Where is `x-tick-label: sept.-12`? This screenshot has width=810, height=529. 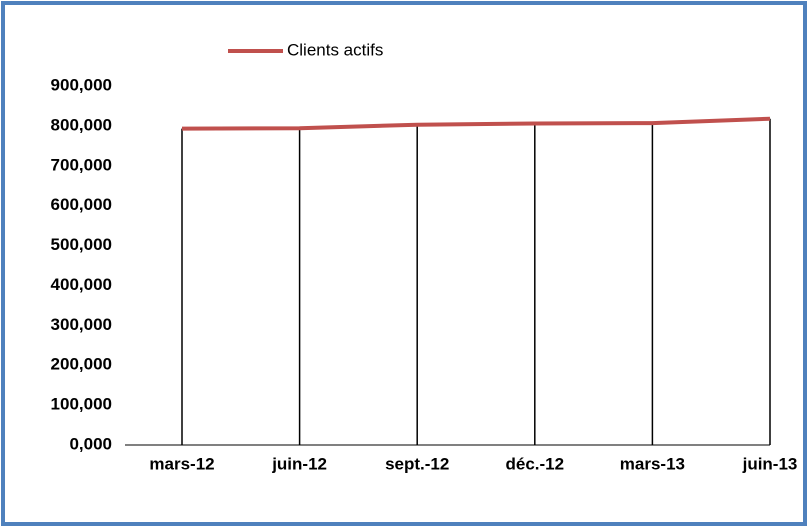
x-tick-label: sept.-12 is located at coordinates (417, 463).